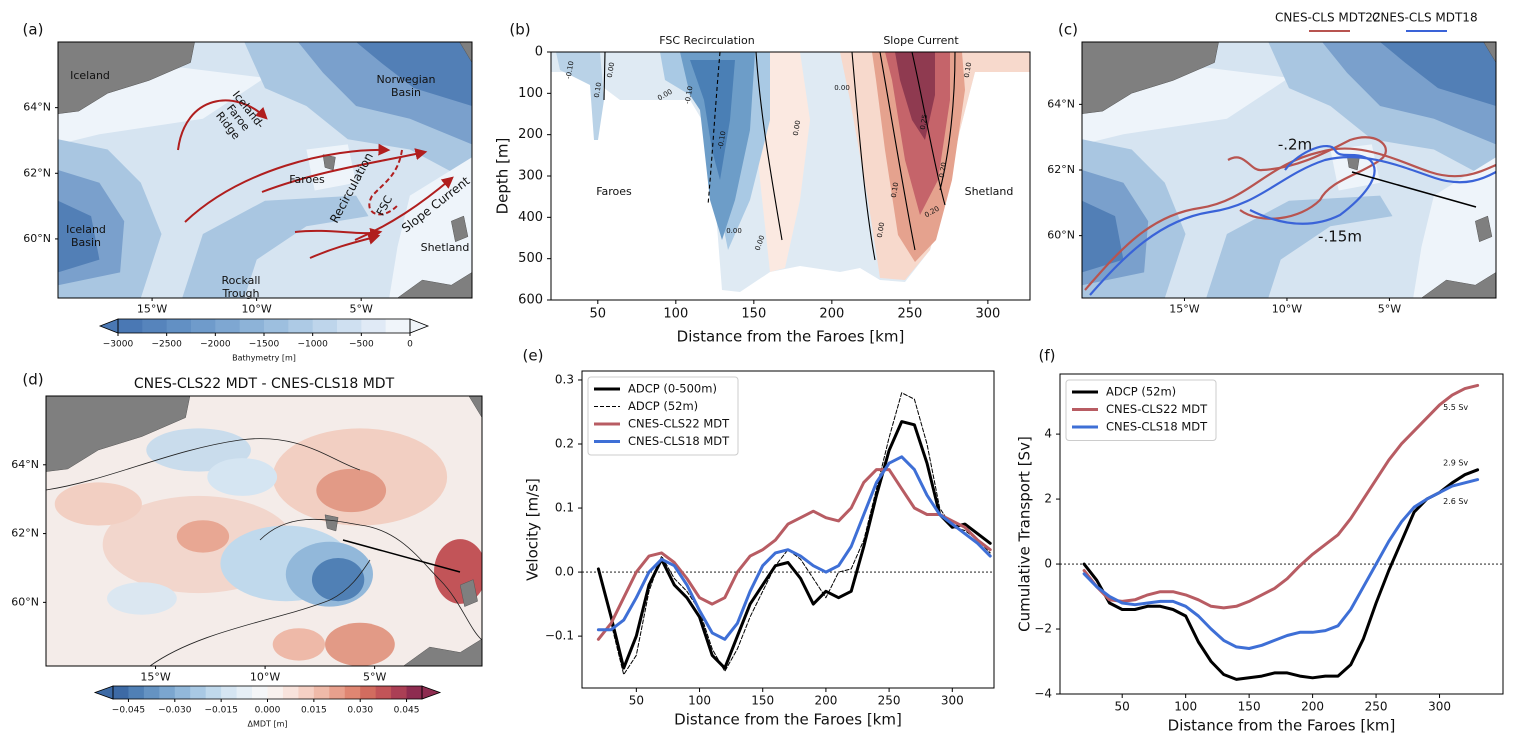  Describe the element at coordinates (406, 92) in the screenshot. I see `map-label: Basin` at that location.